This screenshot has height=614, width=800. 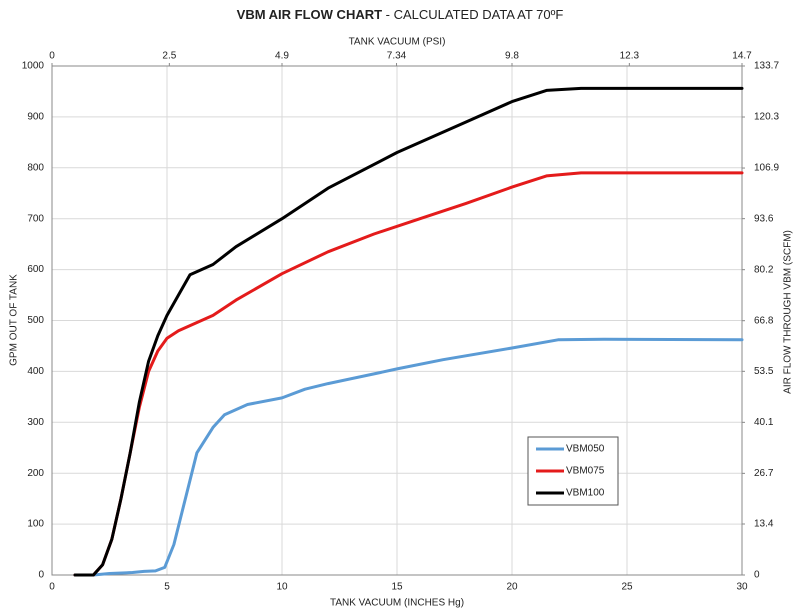 I want to click on y2-tick-label: 120.3, so click(x=766, y=117).